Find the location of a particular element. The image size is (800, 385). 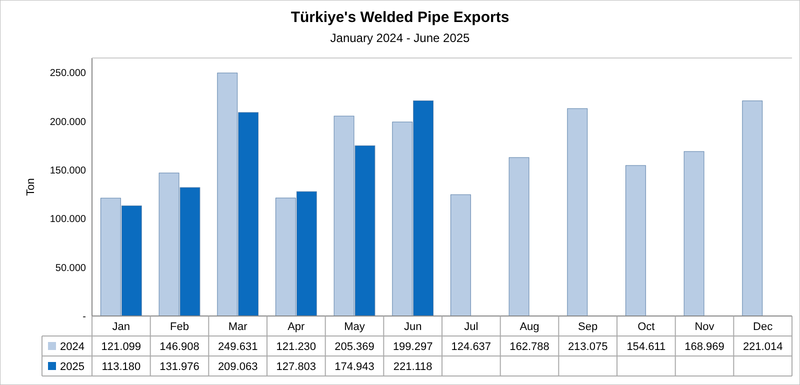

x-tick-label: Mar is located at coordinates (238, 326).